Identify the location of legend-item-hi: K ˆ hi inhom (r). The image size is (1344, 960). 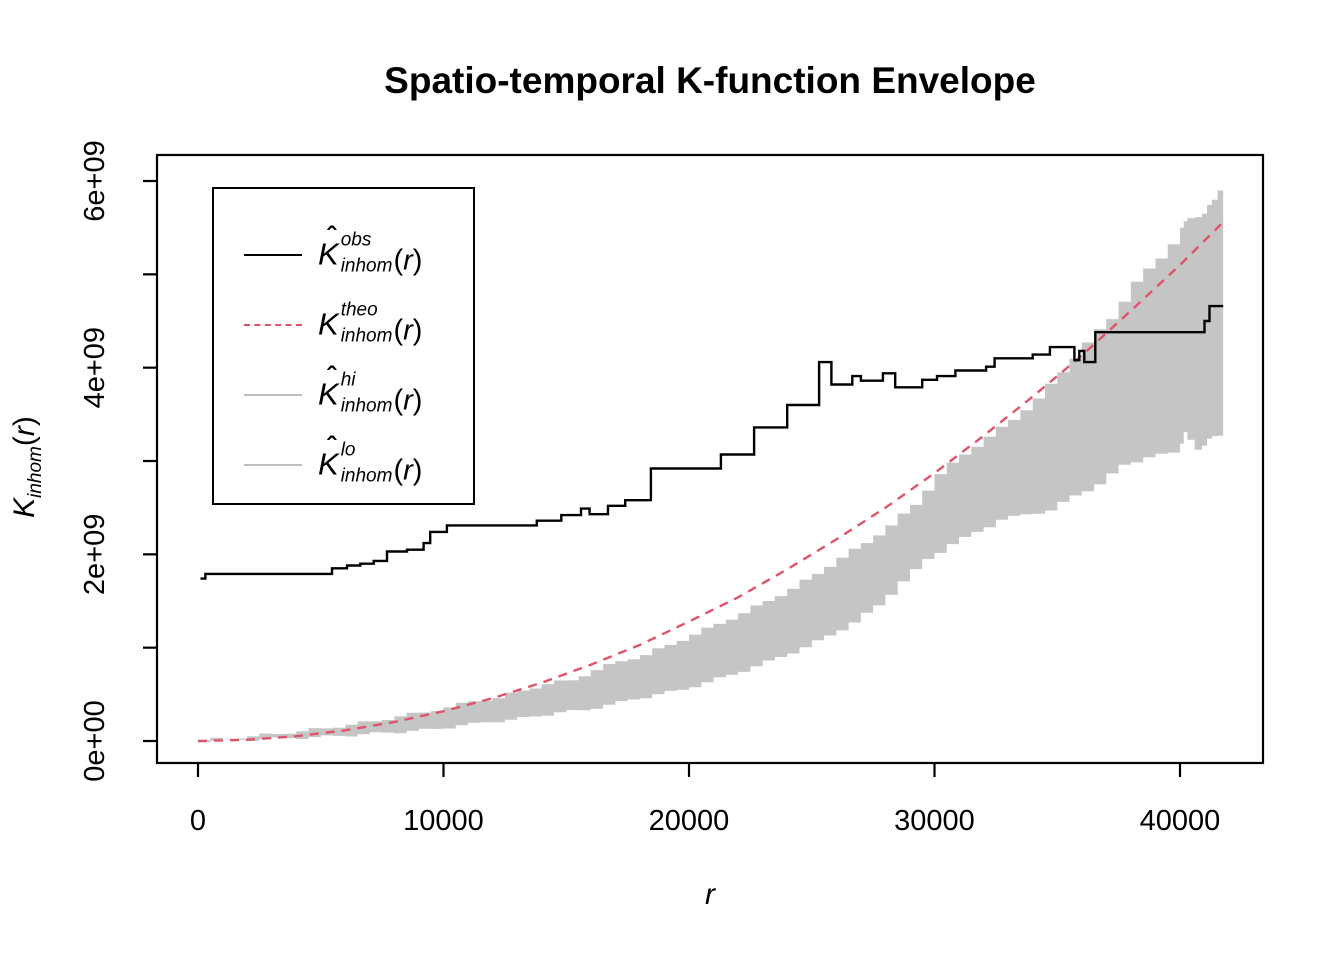
(343, 394).